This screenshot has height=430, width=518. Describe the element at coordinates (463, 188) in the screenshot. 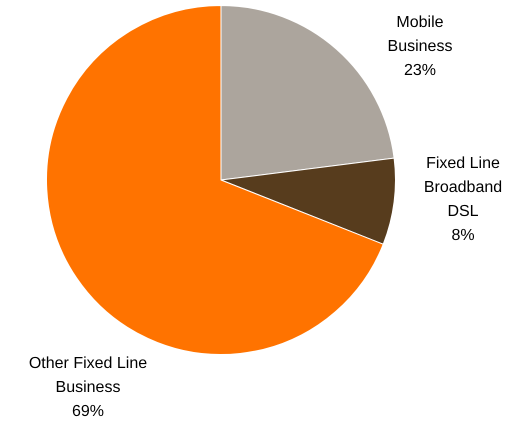

I see `slice-label: Fixed Line Broadband DSL` at that location.